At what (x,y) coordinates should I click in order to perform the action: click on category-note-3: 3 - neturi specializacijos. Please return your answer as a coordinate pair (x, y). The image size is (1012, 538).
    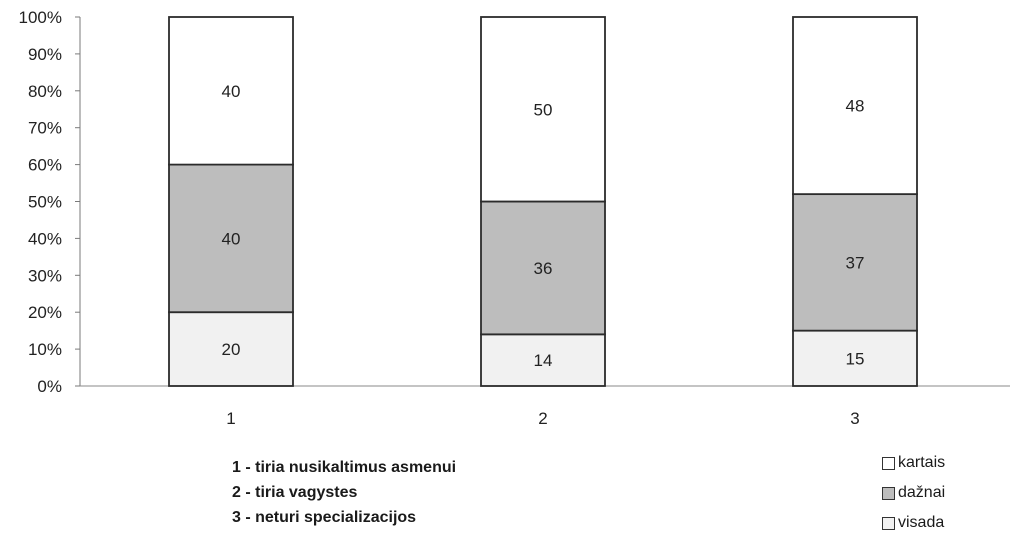
    Looking at the image, I should click on (324, 517).